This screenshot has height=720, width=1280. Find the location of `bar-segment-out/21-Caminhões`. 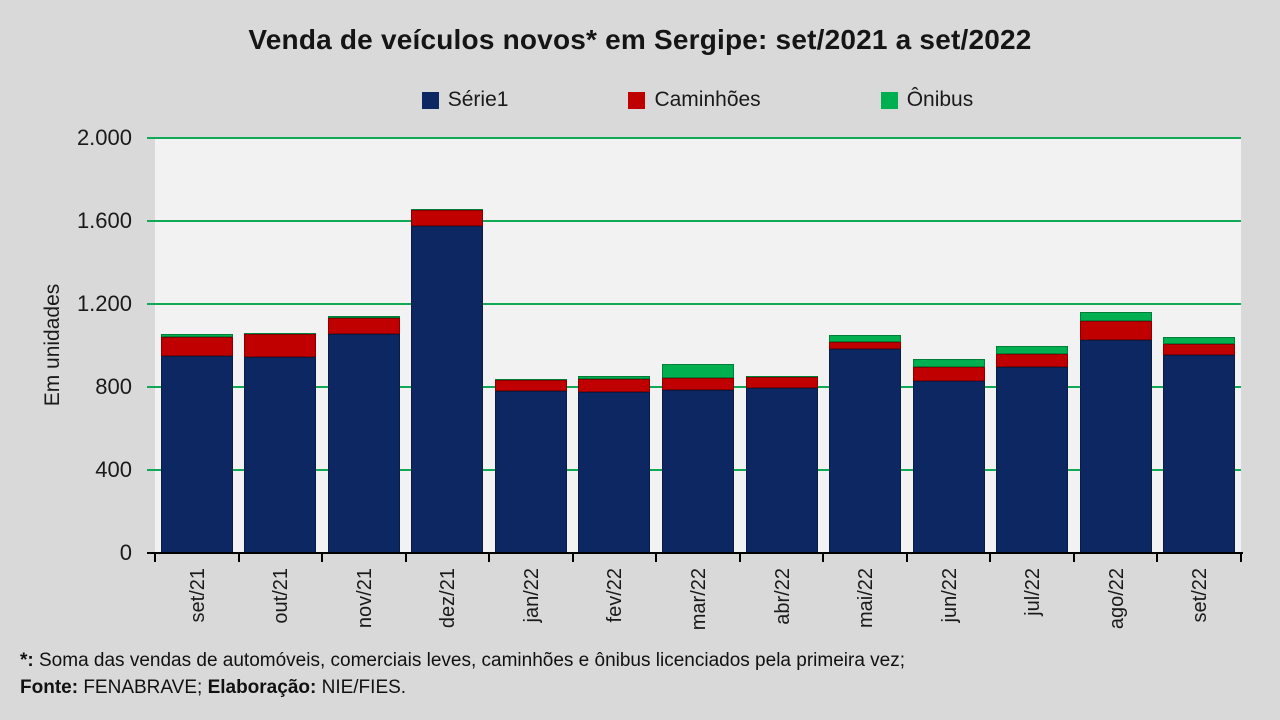

bar-segment-out/21-Caminhões is located at coordinates (280, 345).